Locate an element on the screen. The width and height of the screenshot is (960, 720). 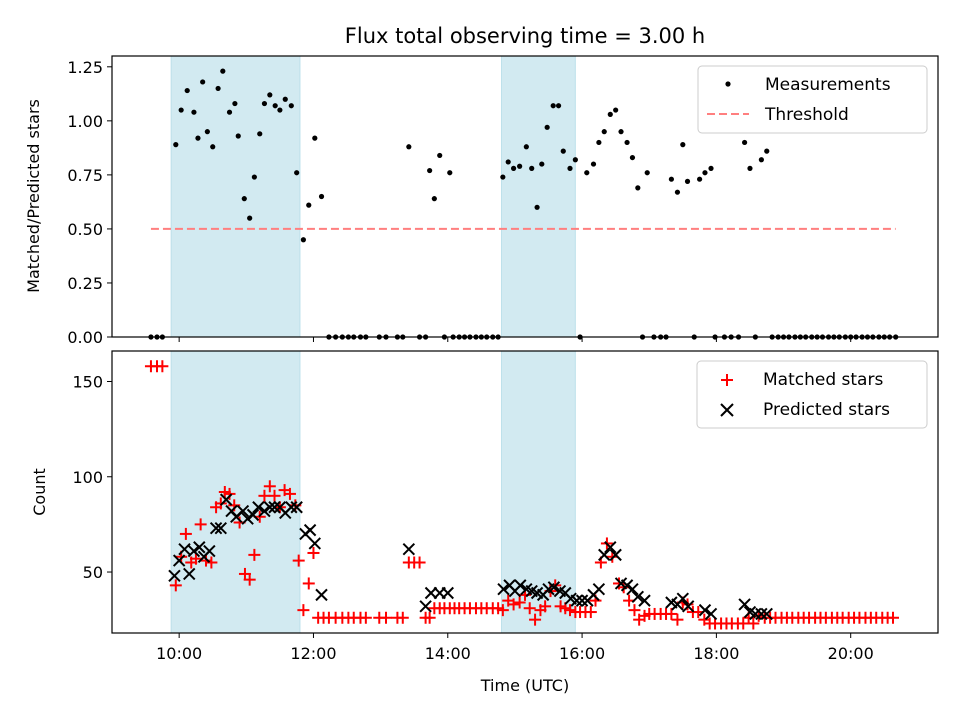
y-tick-label: 0.50 is located at coordinates (85, 229).